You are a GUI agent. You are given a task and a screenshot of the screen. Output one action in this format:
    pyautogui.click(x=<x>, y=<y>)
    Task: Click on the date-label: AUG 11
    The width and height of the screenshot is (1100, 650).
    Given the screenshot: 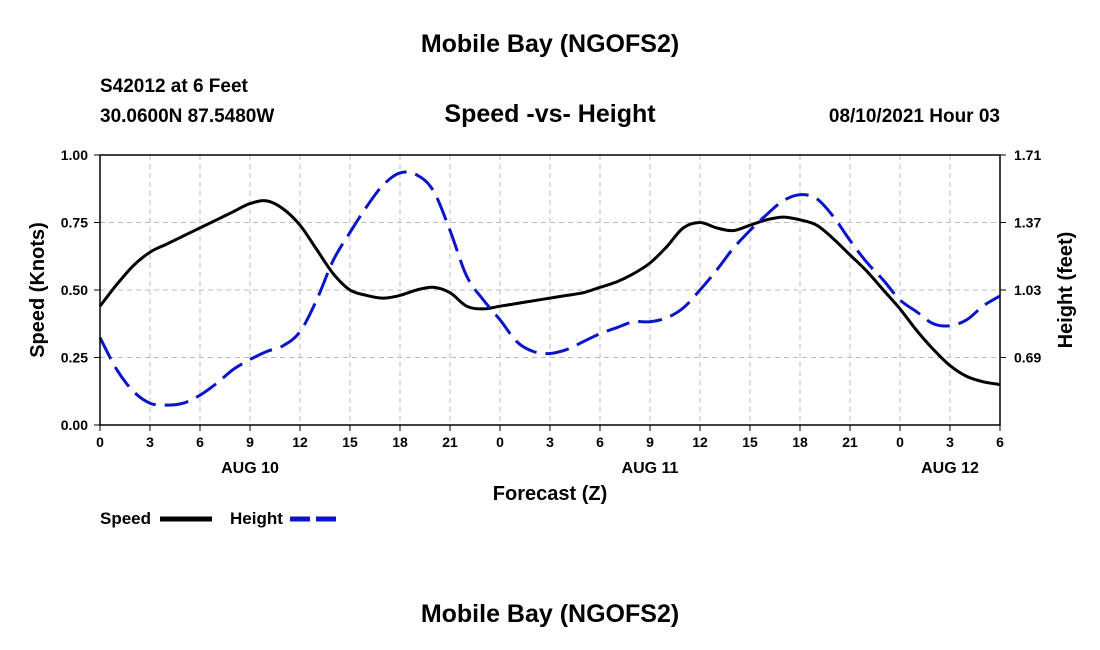 What is the action you would take?
    pyautogui.click(x=650, y=468)
    